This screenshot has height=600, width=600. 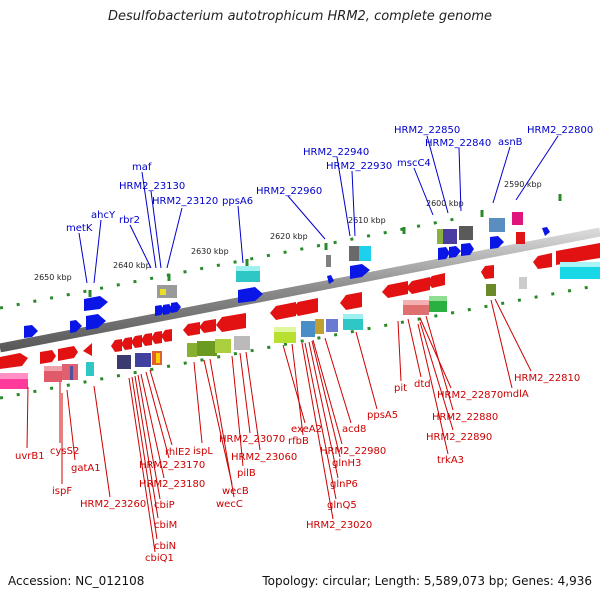 I want to click on gene-label: asnB, so click(x=510, y=142).